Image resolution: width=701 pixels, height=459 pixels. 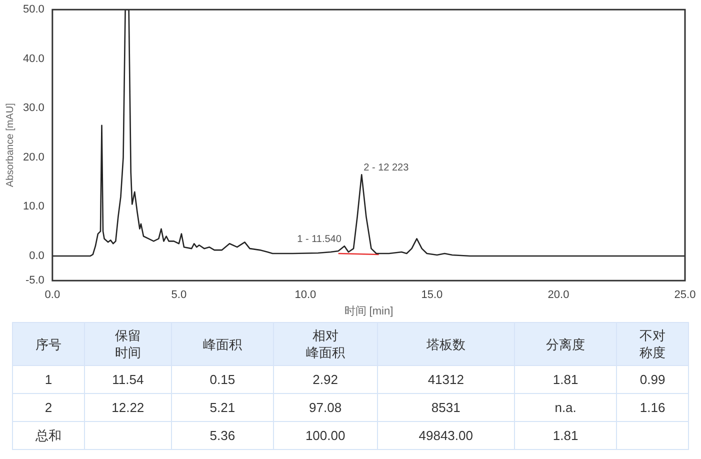 I want to click on x-tick-label: 20.0, so click(x=559, y=295).